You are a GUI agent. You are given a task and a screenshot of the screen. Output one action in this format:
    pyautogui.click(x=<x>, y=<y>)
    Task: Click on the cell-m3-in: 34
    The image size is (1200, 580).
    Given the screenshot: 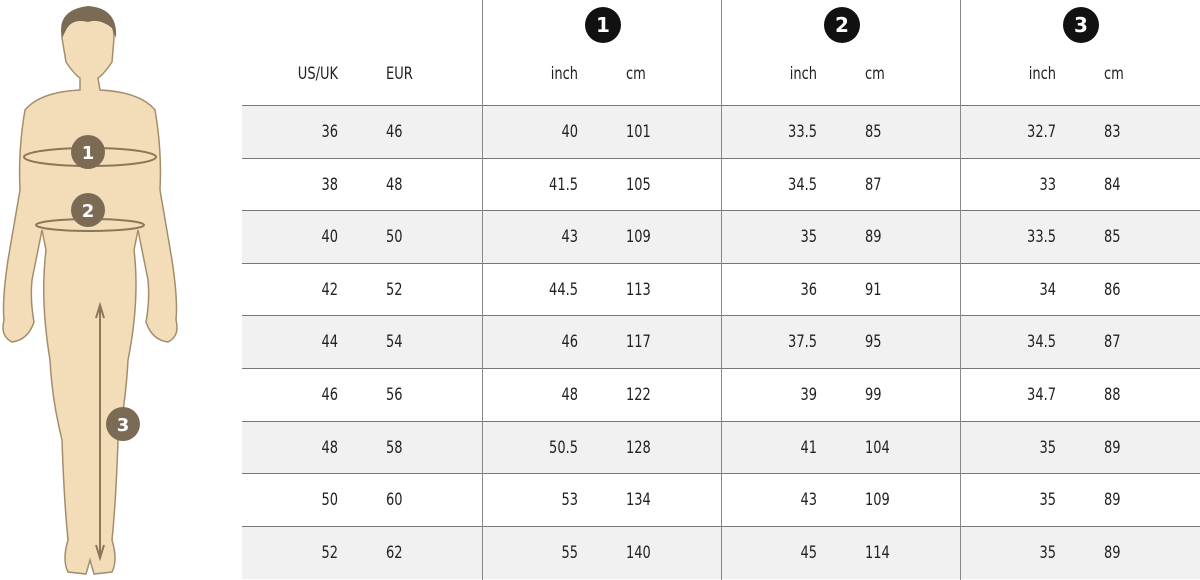 What is the action you would take?
    pyautogui.click(x=1047, y=289)
    